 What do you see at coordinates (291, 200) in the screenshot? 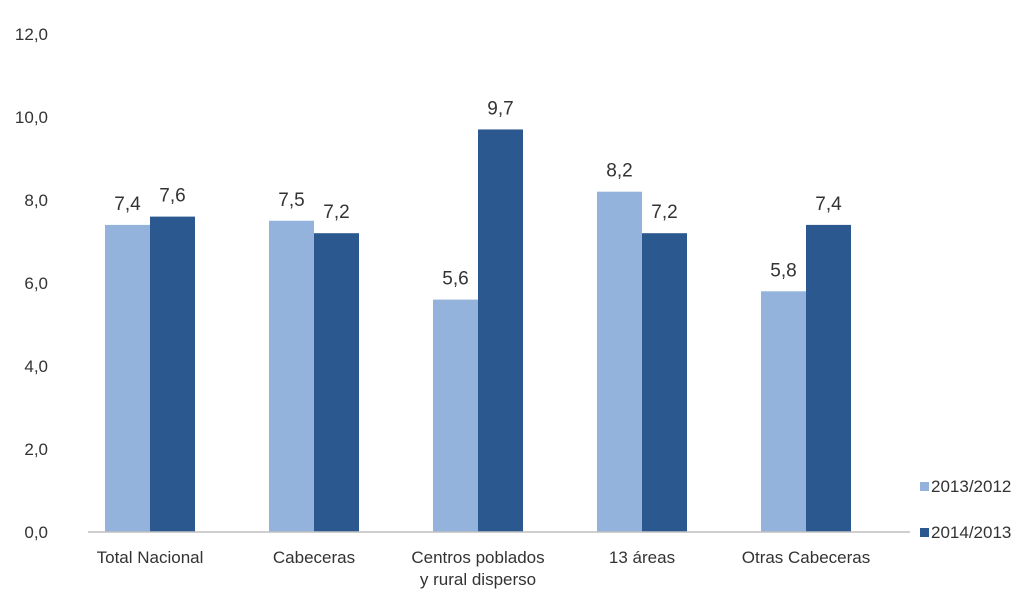
I see `data-label: 7,5` at bounding box center [291, 200].